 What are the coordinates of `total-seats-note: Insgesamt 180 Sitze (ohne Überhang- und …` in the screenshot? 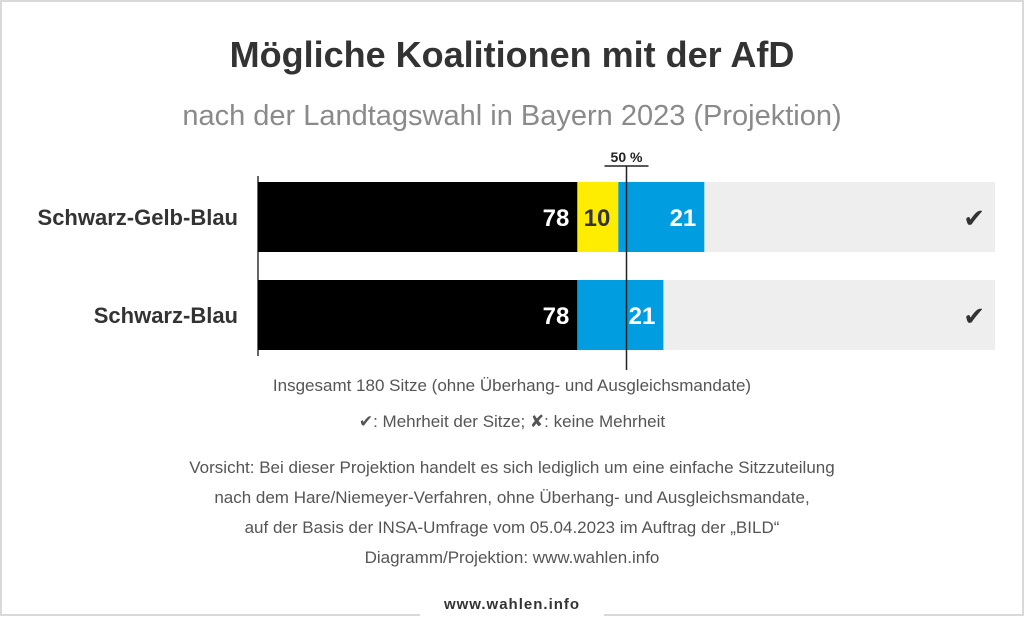 It's located at (512, 385).